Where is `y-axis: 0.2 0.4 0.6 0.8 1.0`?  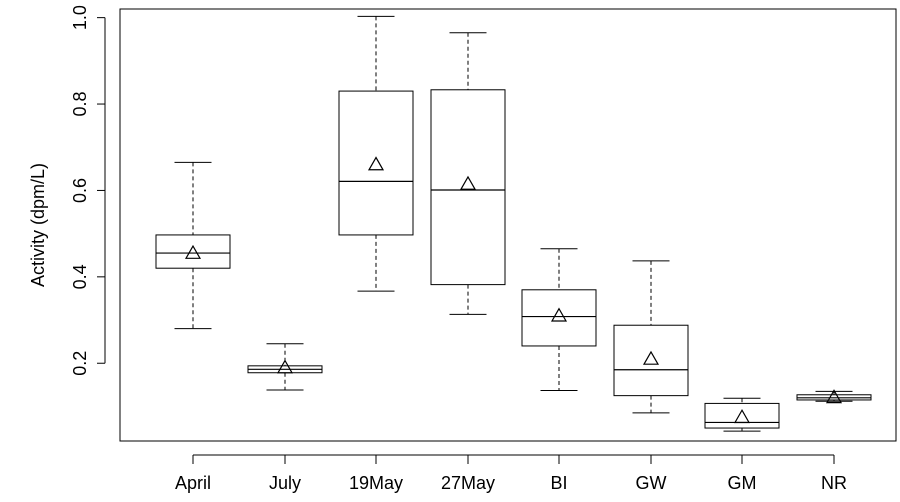 y-axis: 0.2 0.4 0.6 0.8 1.0 is located at coordinates (88, 190).